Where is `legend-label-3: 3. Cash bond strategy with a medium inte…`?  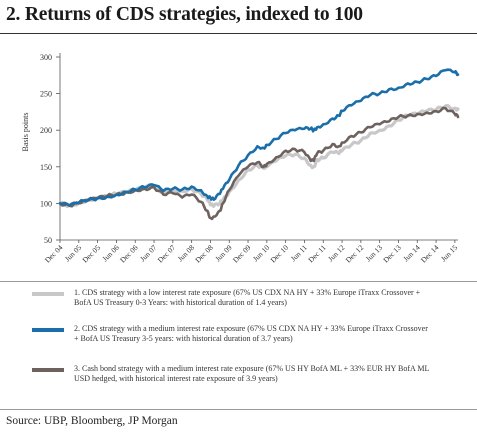 legend-label-3: 3. Cash bond strategy with a medium inte… is located at coordinates (252, 373).